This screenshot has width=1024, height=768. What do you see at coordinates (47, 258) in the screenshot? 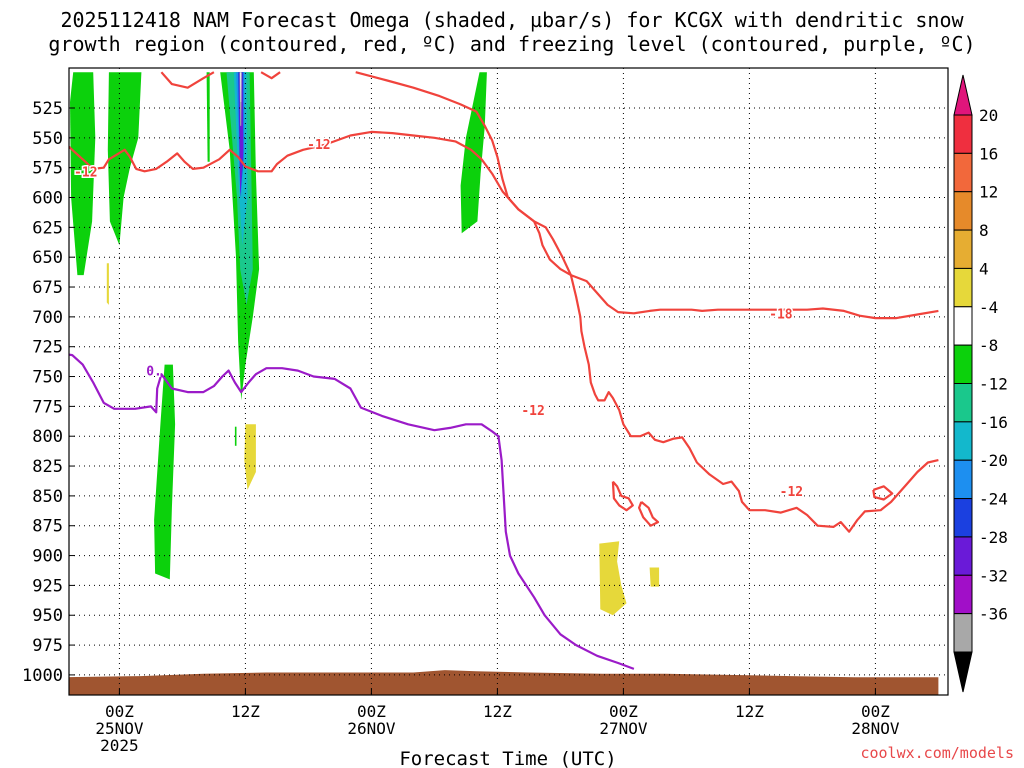
I see `y-tick-label: 650` at bounding box center [47, 258].